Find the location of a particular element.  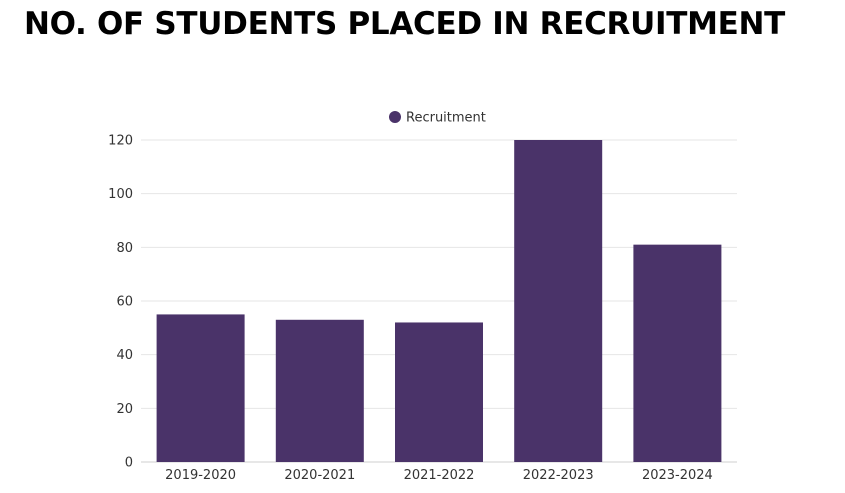

y-axis: 0 20 40 60 80 100 120 is located at coordinates (120, 302).